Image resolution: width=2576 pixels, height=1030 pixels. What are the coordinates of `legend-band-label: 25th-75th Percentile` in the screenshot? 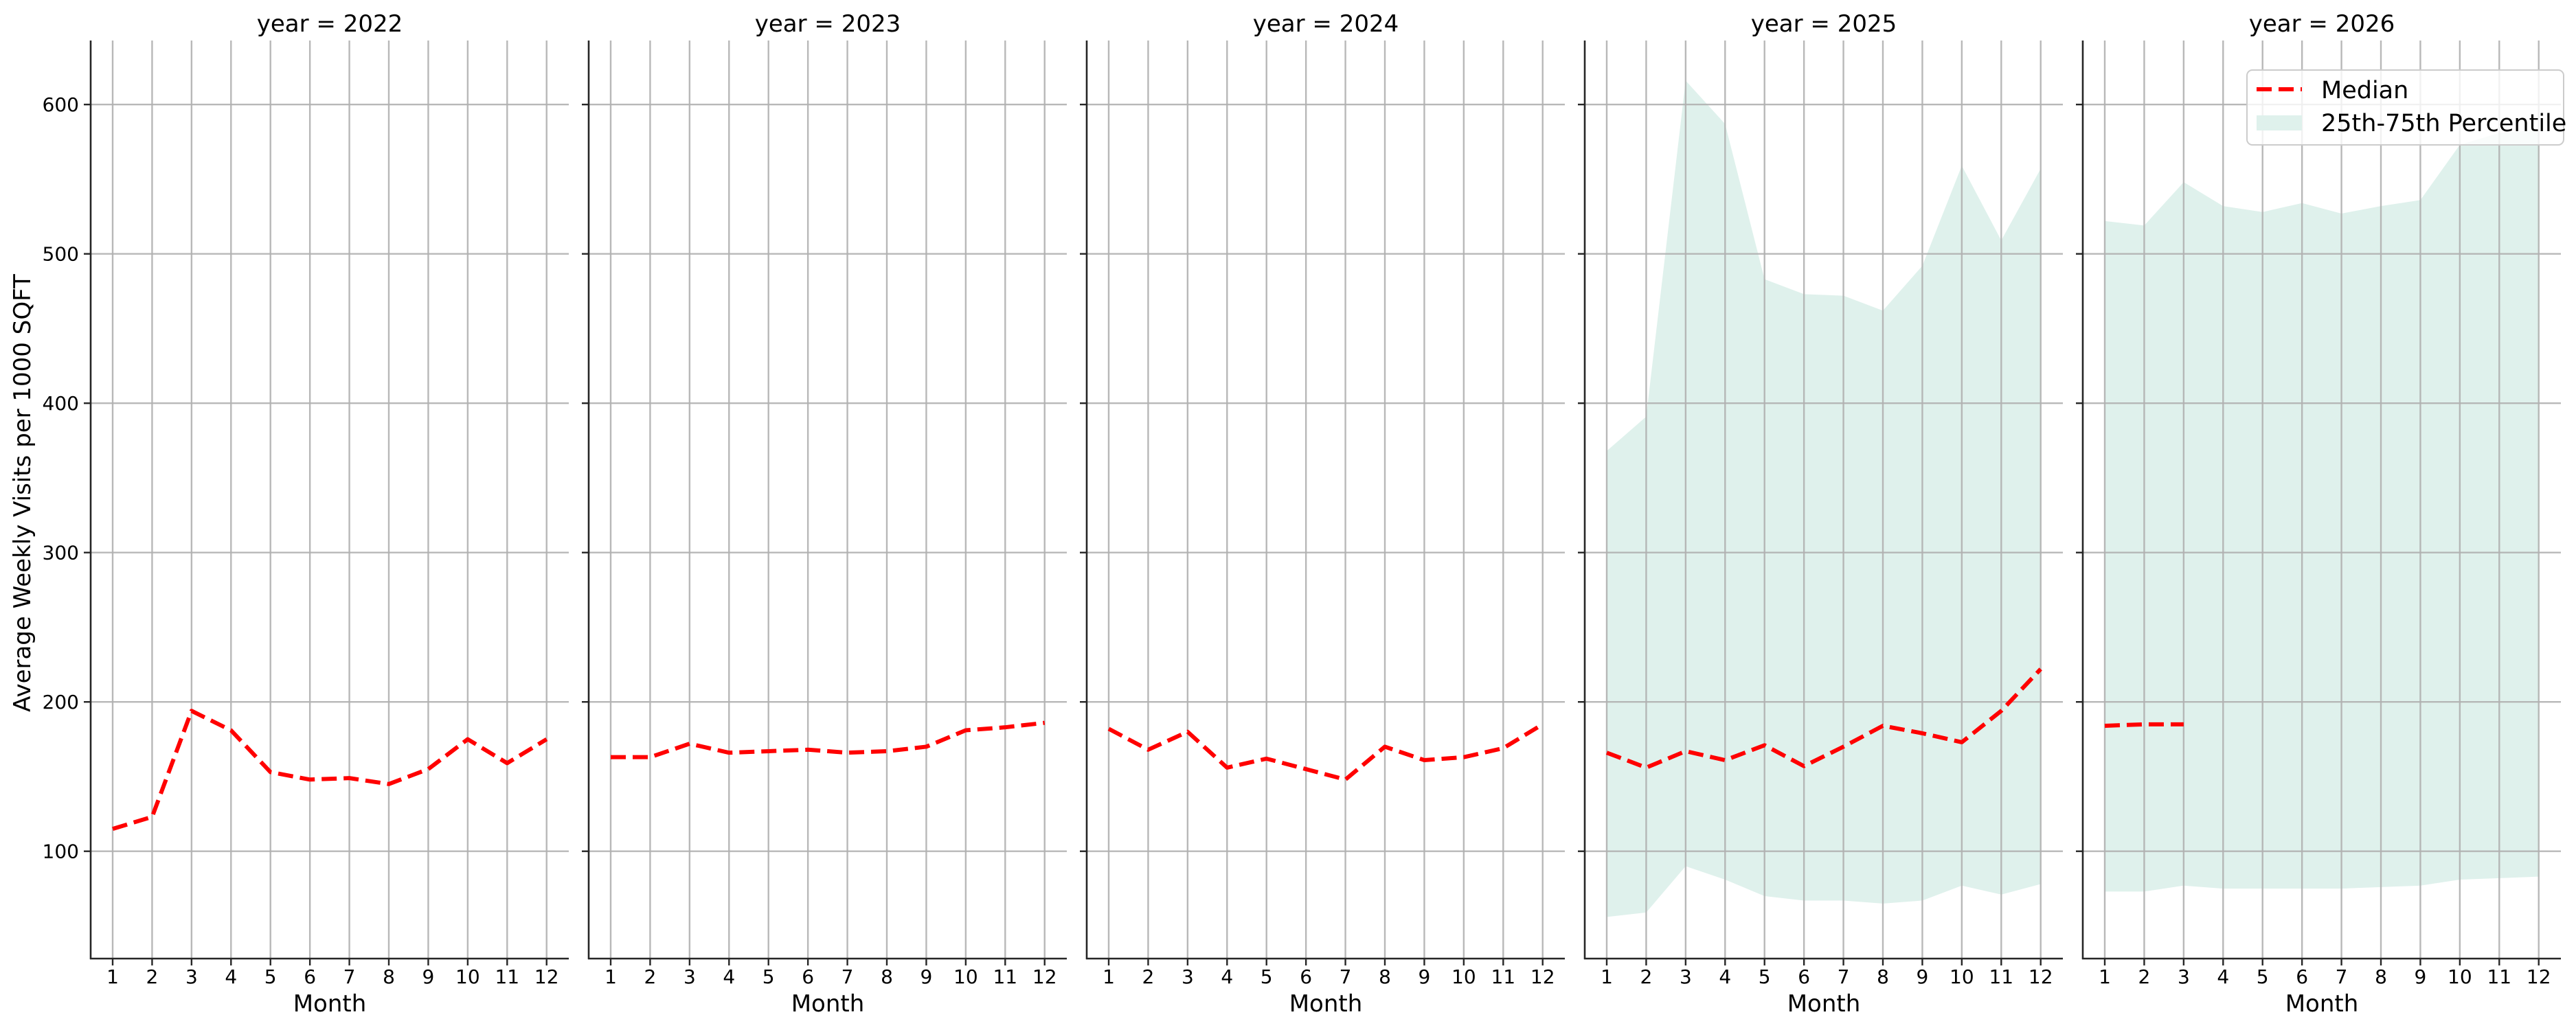 It's located at (2443, 123).